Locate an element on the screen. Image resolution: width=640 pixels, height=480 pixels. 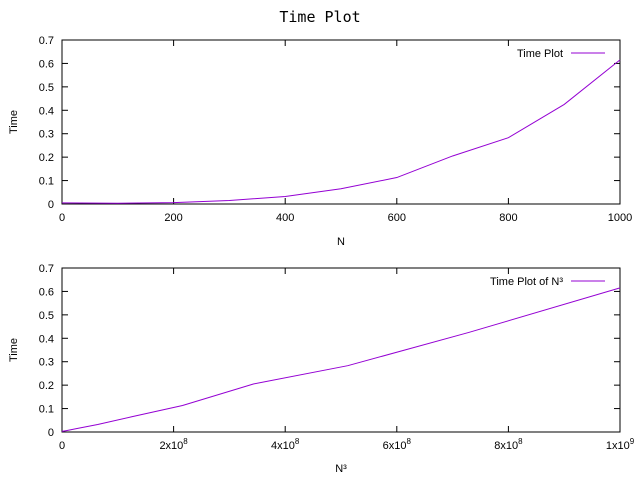
bottom-y-tick-label: 0.2 is located at coordinates (46, 386).